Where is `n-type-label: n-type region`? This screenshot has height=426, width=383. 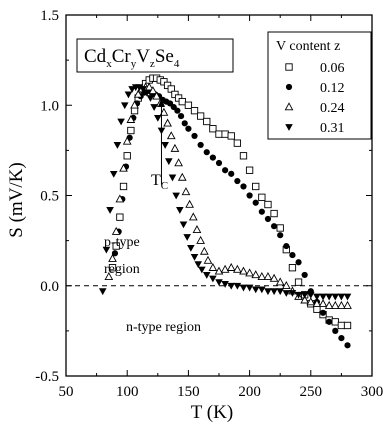
n-type-label: n-type region is located at coordinates (163, 327).